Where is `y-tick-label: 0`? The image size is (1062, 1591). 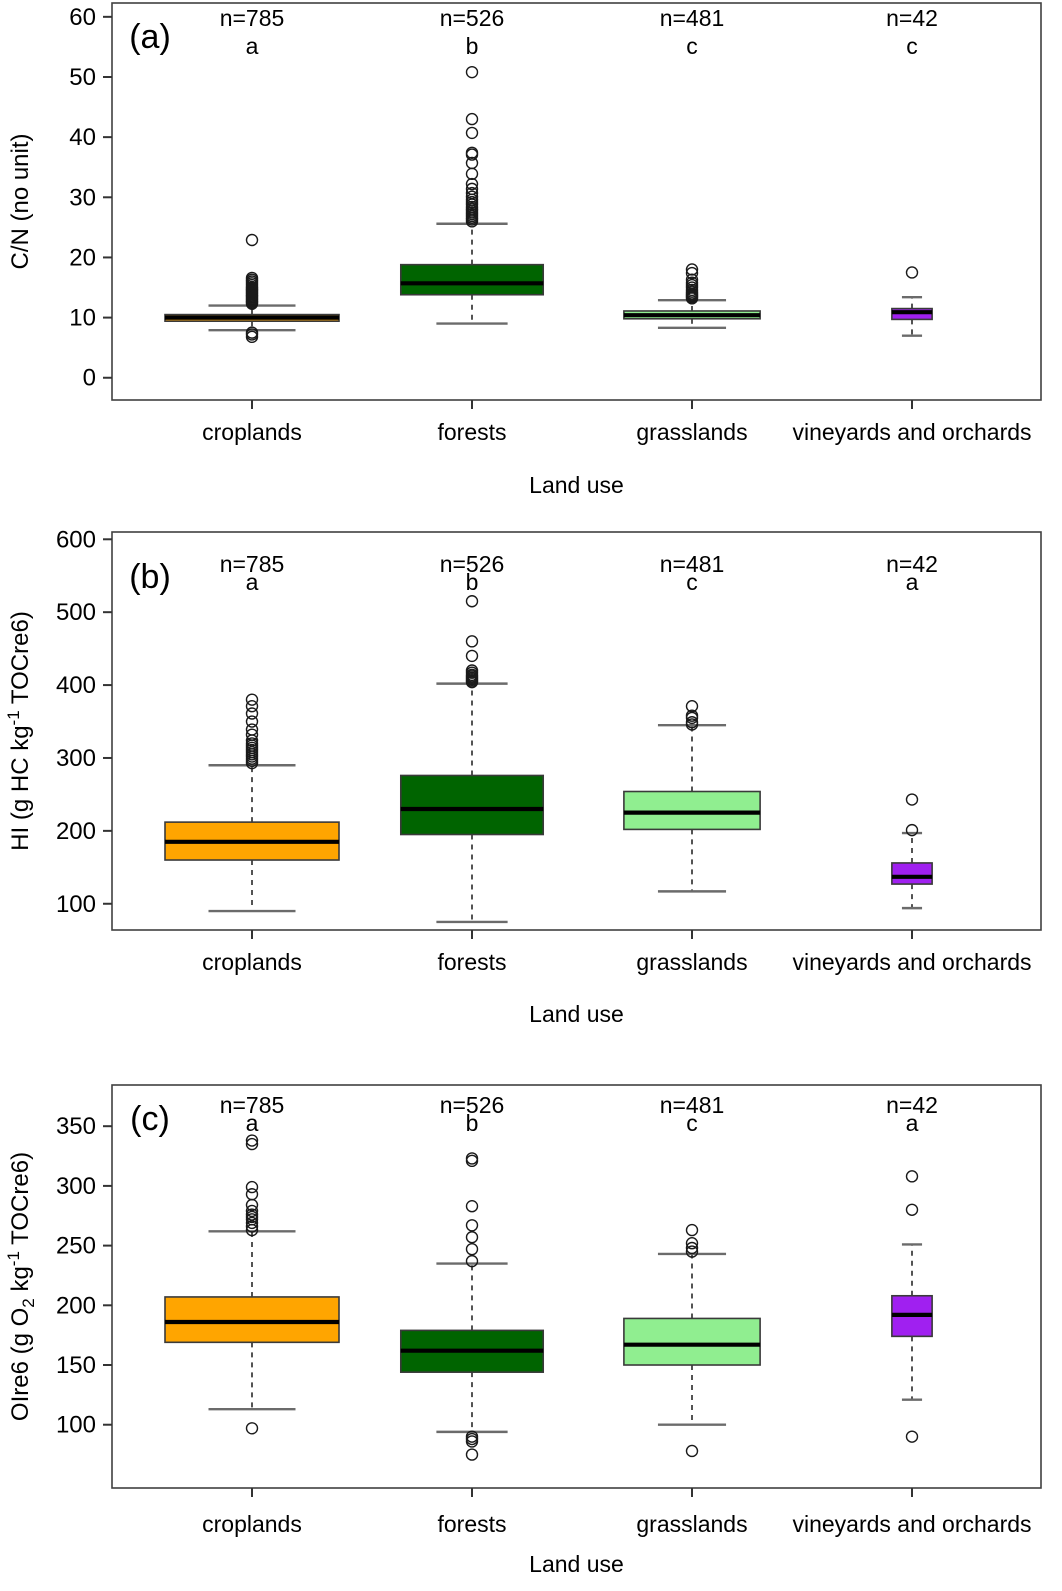 y-tick-label: 0 is located at coordinates (89, 378).